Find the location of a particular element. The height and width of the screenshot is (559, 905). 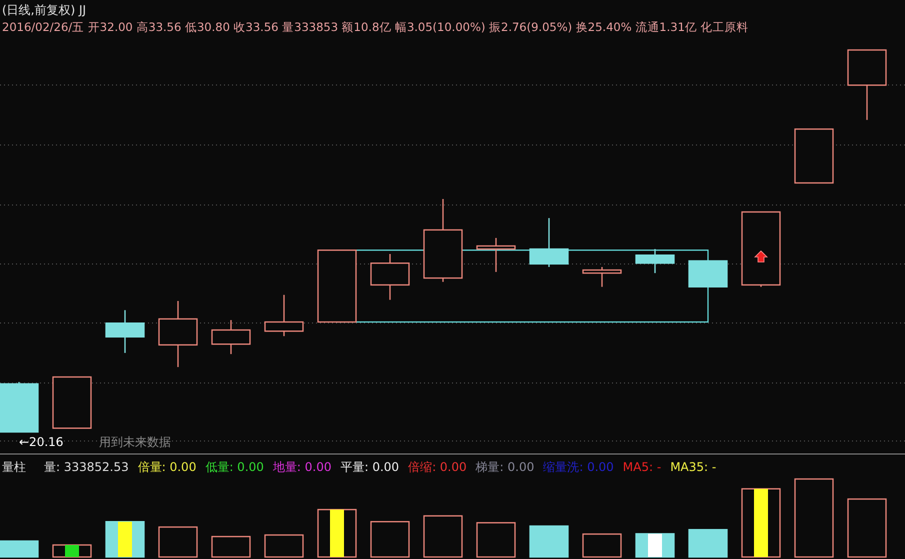

text: 倍缩: 0.00 is located at coordinates (437, 467).